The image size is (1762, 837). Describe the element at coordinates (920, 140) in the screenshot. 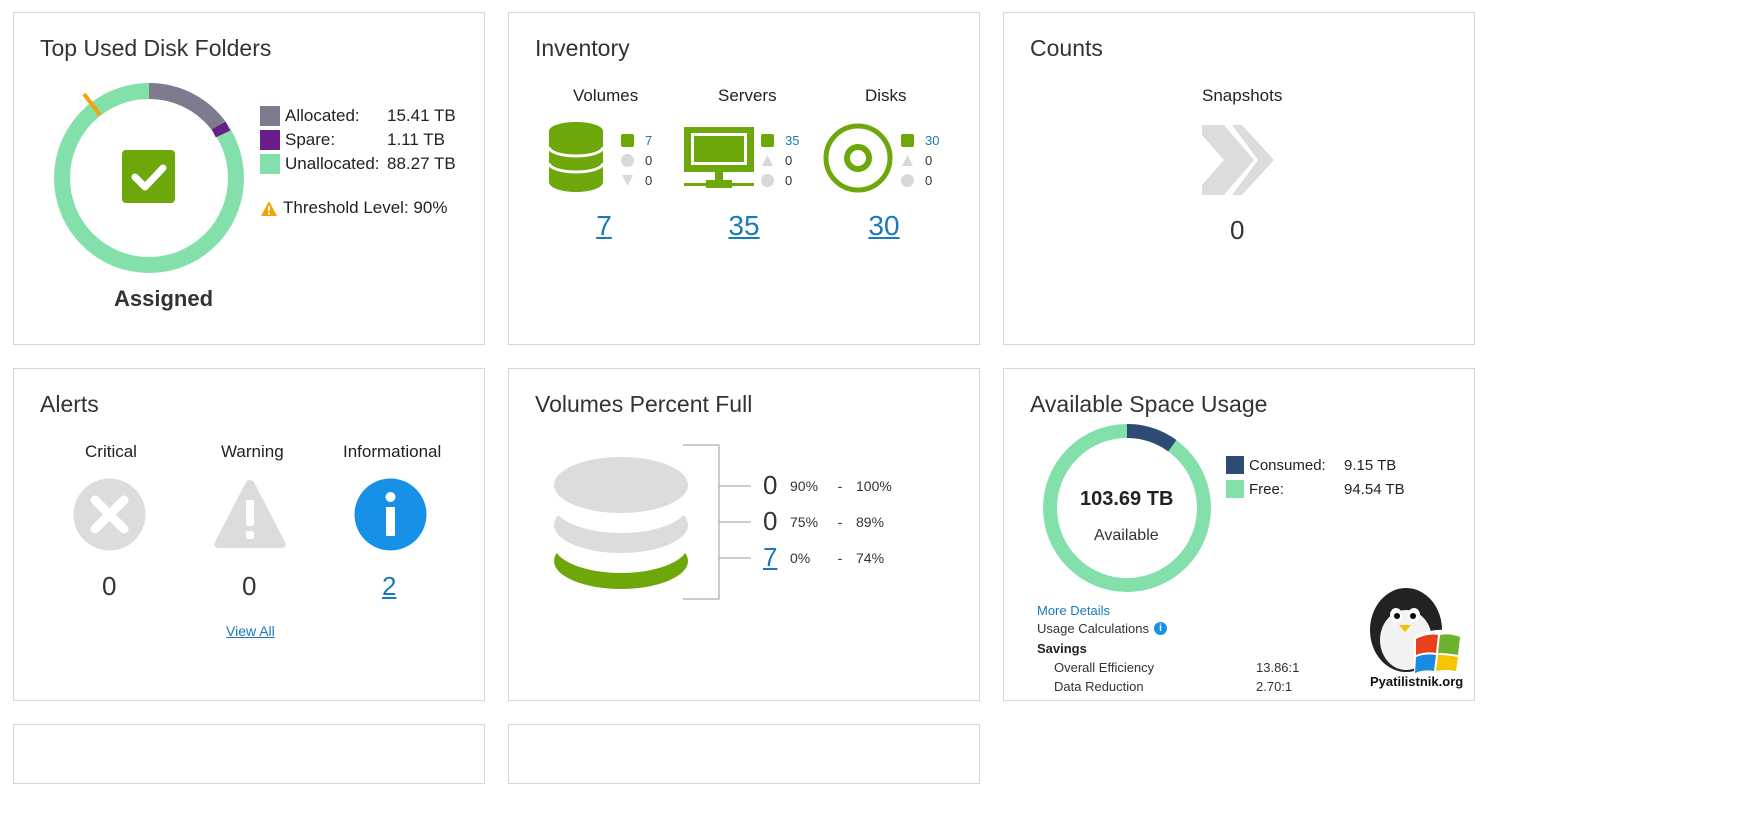

I see `disks-ok-row: 30` at that location.